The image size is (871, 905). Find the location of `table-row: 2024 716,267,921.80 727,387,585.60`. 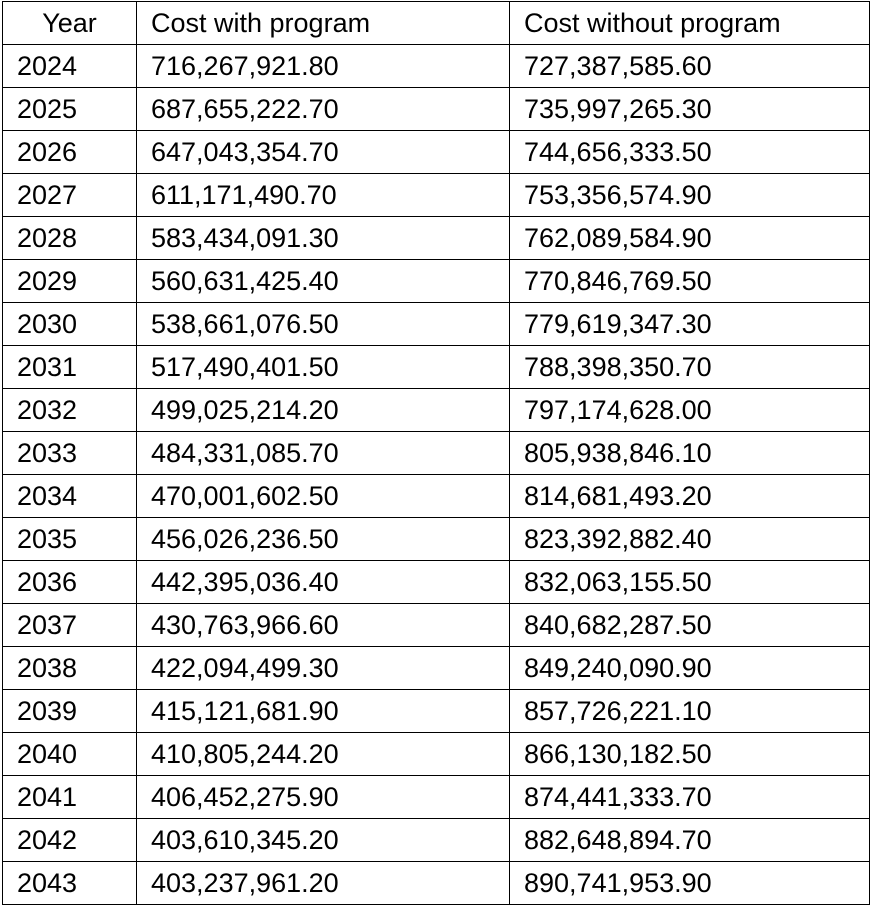

table-row: 2024 716,267,921.80 727,387,585.60 is located at coordinates (436, 66).